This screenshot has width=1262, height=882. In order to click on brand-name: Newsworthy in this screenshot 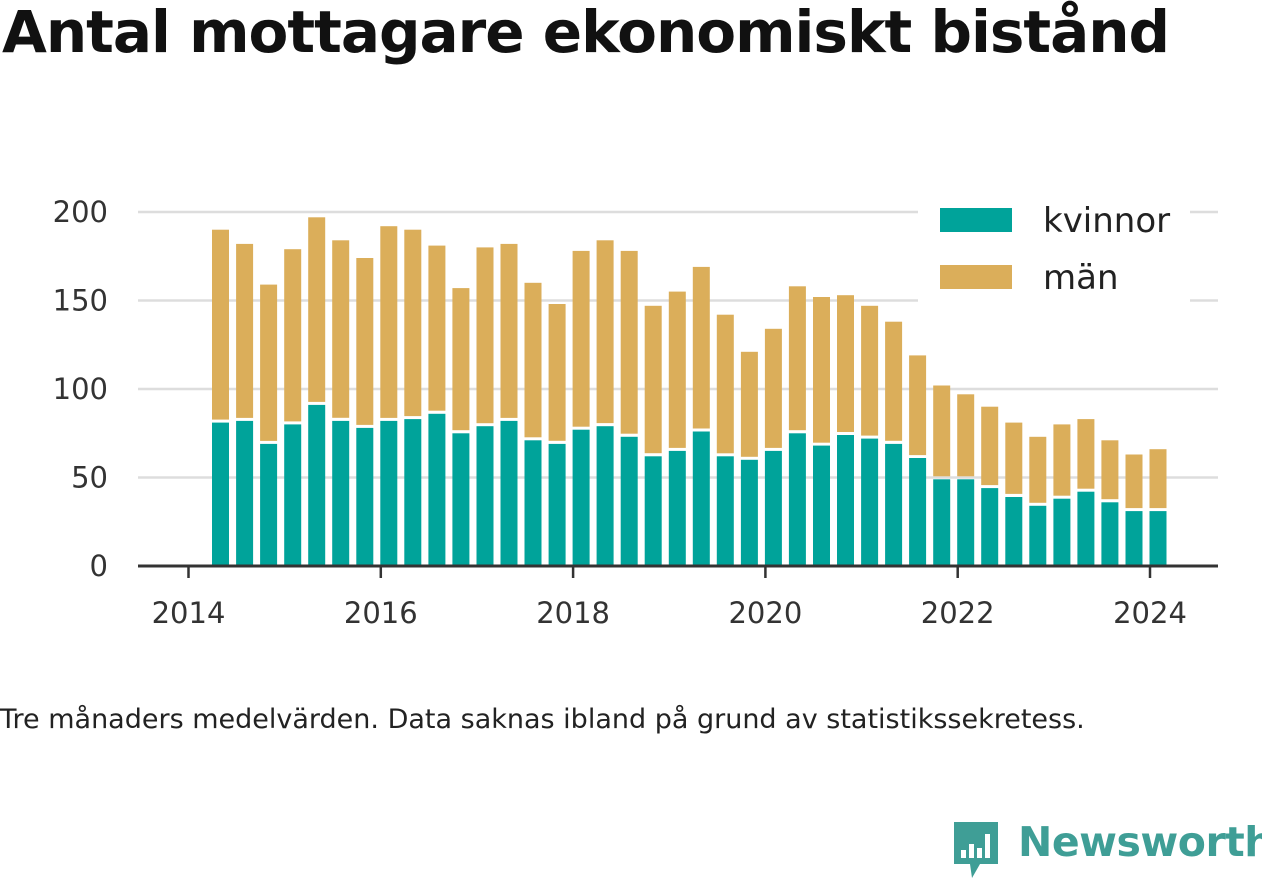, I will do `click(1140, 842)`.